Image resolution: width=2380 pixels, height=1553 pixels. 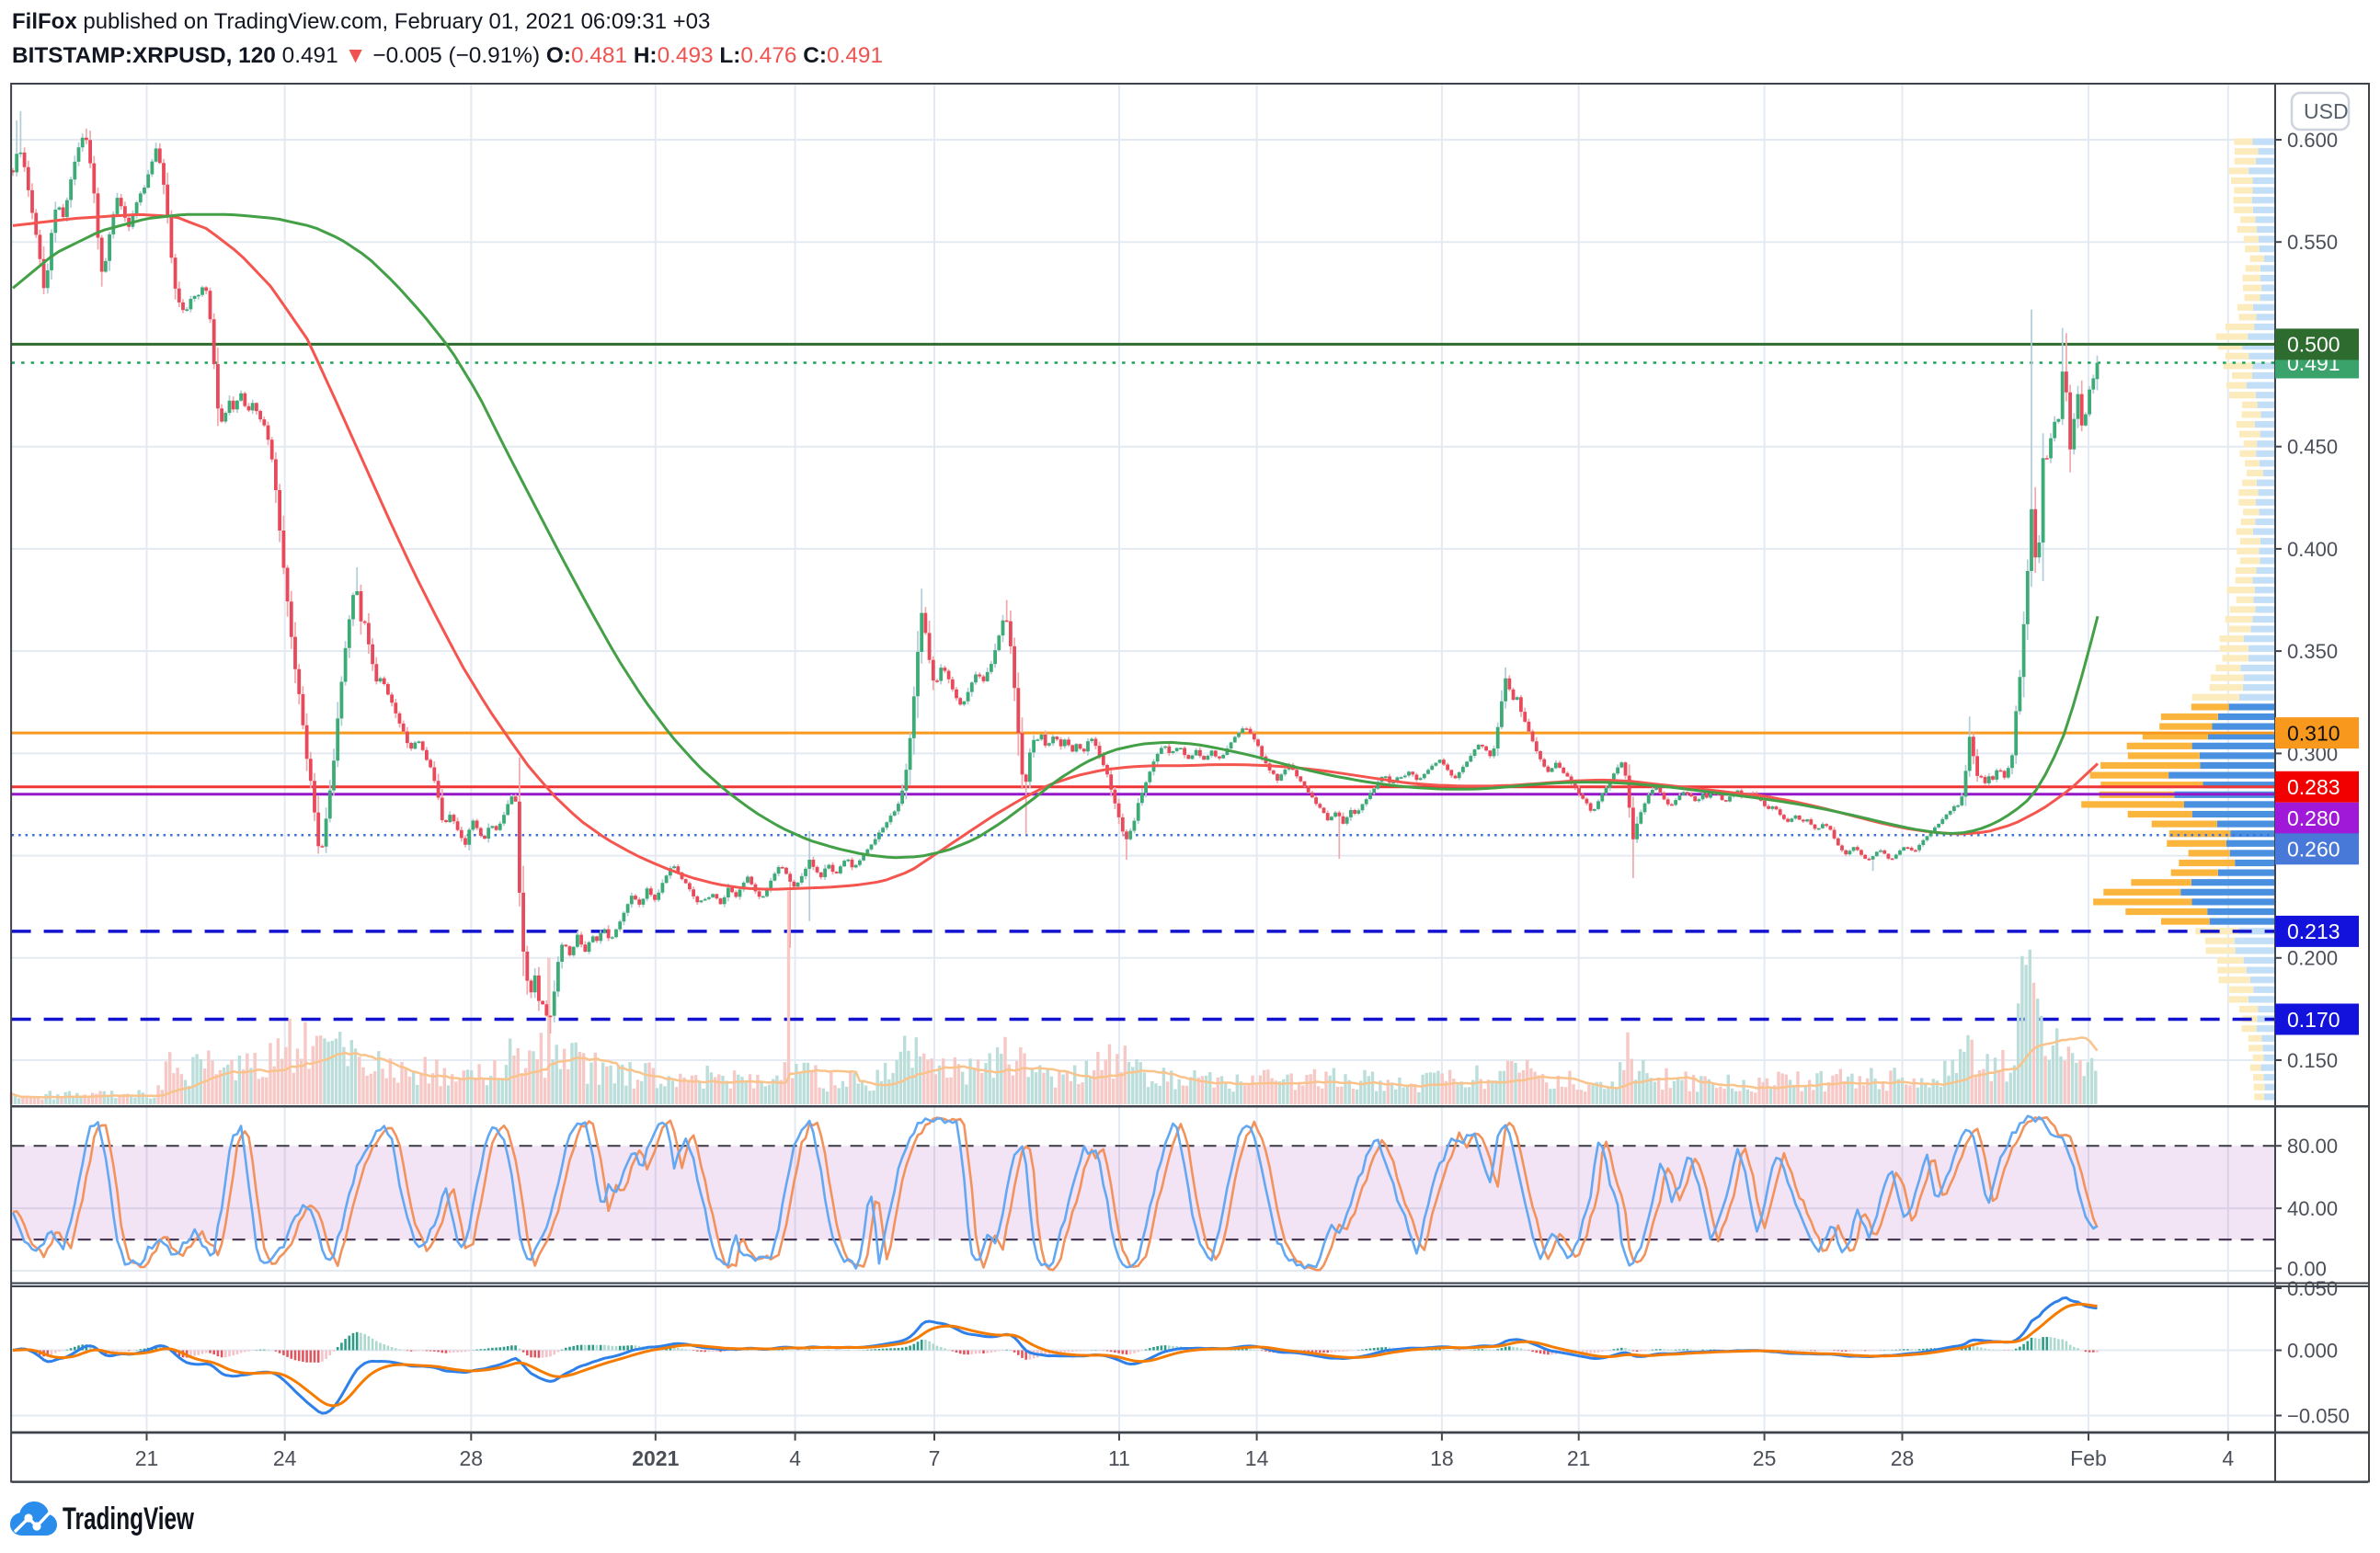 I want to click on svg-text: 0.170, so click(x=2313, y=1020).